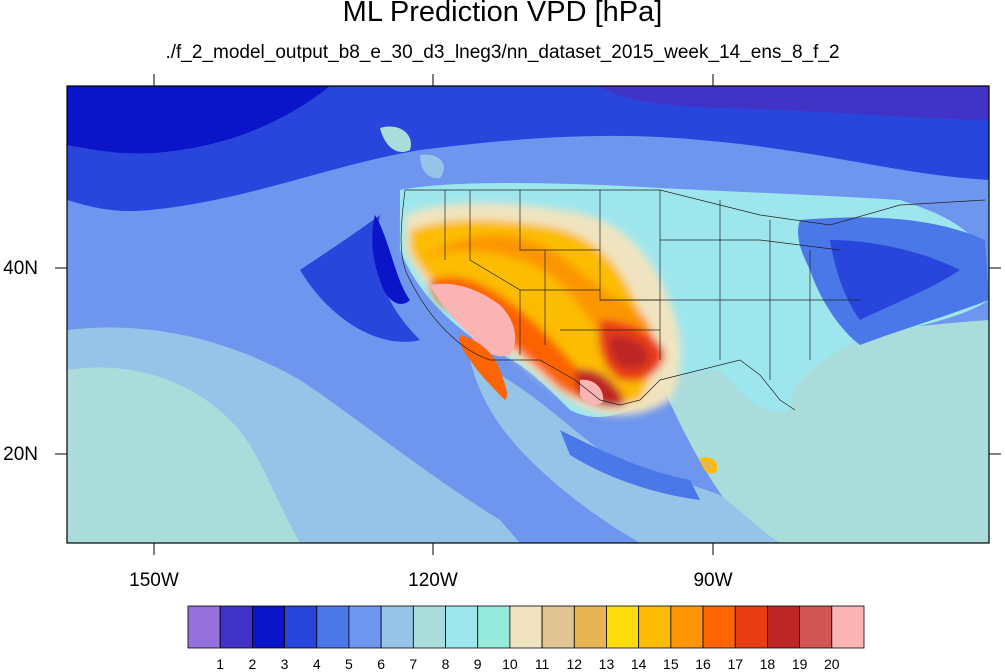 The width and height of the screenshot is (1005, 672). I want to click on lon-label-120w: 120W, so click(433, 580).